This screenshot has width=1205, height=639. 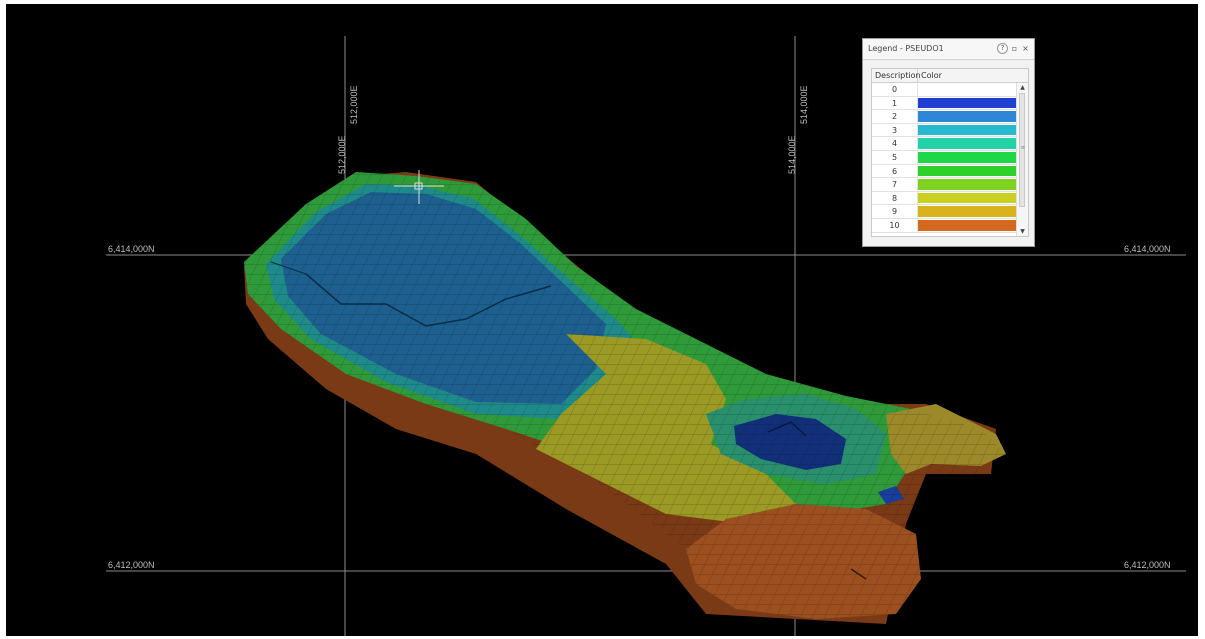 I want to click on legend-row: 2, so click(x=944, y=117).